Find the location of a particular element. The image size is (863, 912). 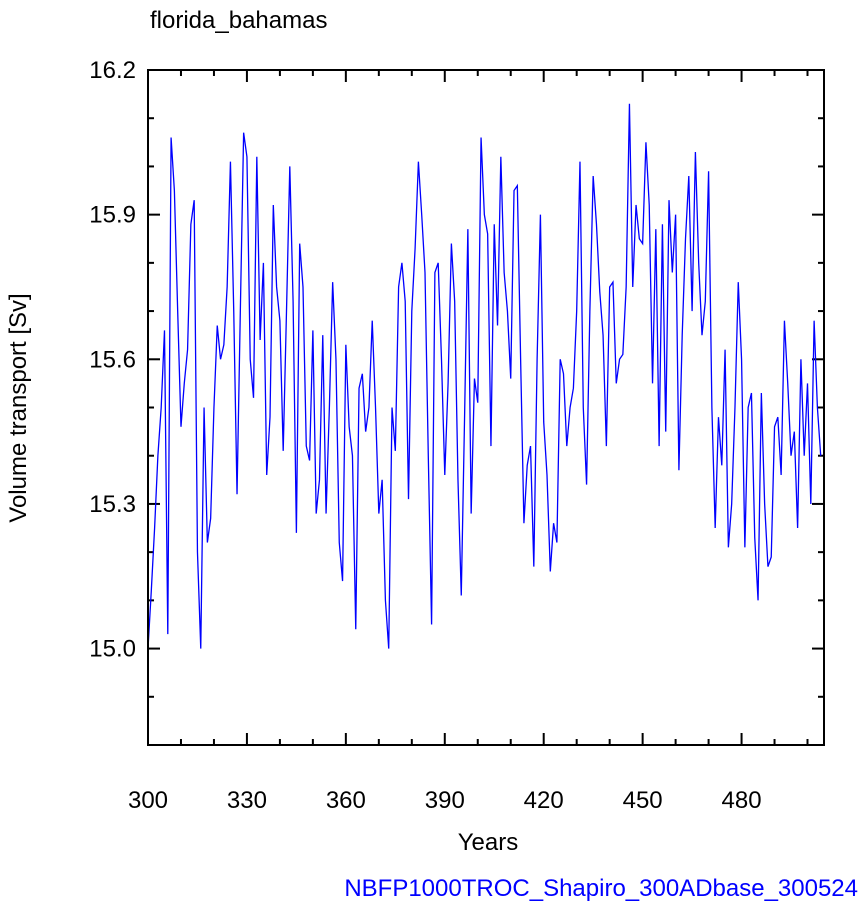

x-tick-label: 300 is located at coordinates (148, 800).